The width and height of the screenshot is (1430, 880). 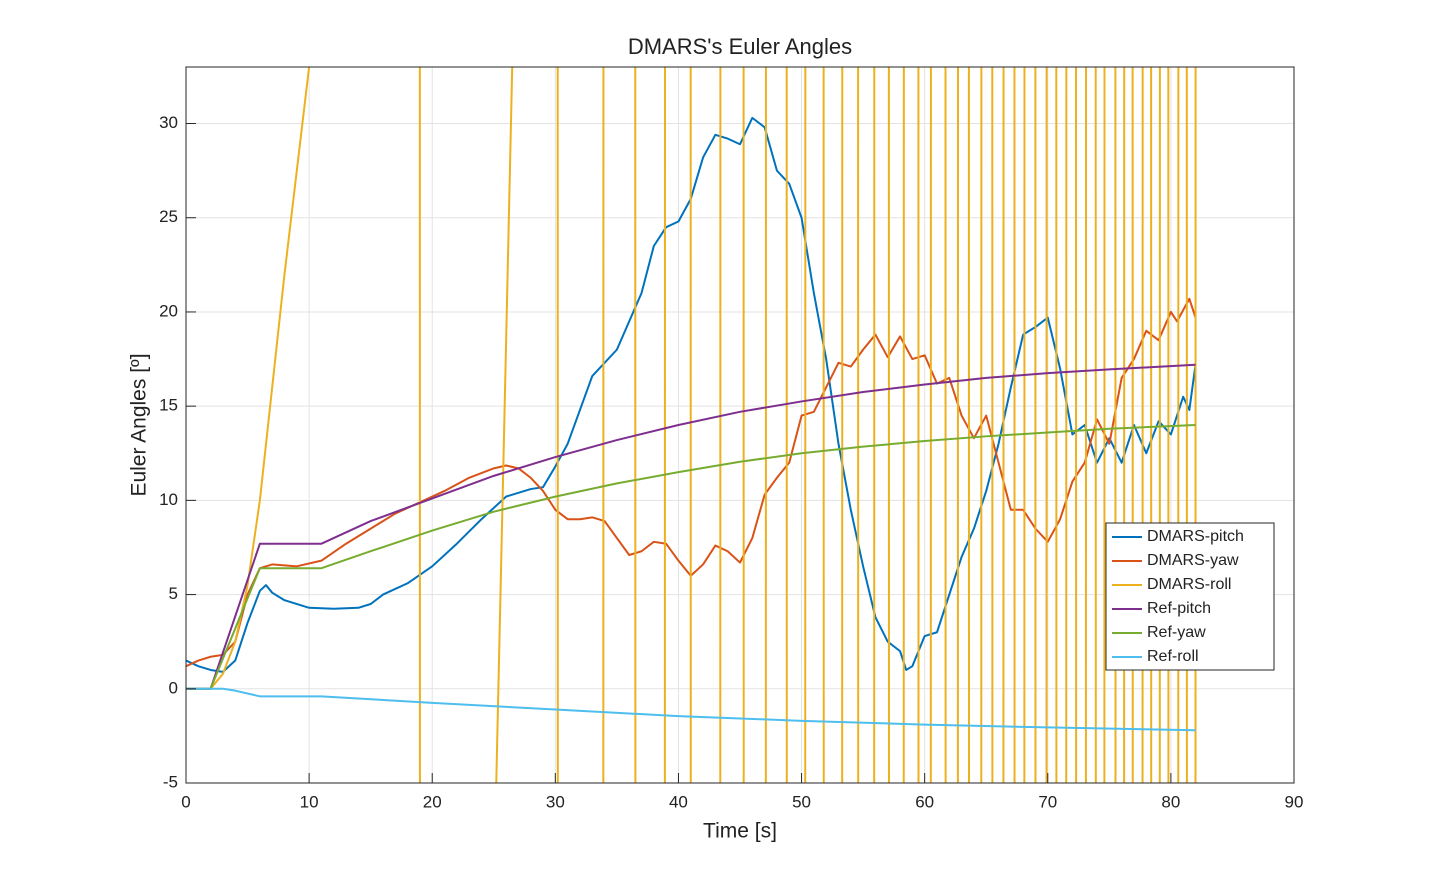 What do you see at coordinates (1179, 608) in the screenshot?
I see `legend-label: Ref-pitch` at bounding box center [1179, 608].